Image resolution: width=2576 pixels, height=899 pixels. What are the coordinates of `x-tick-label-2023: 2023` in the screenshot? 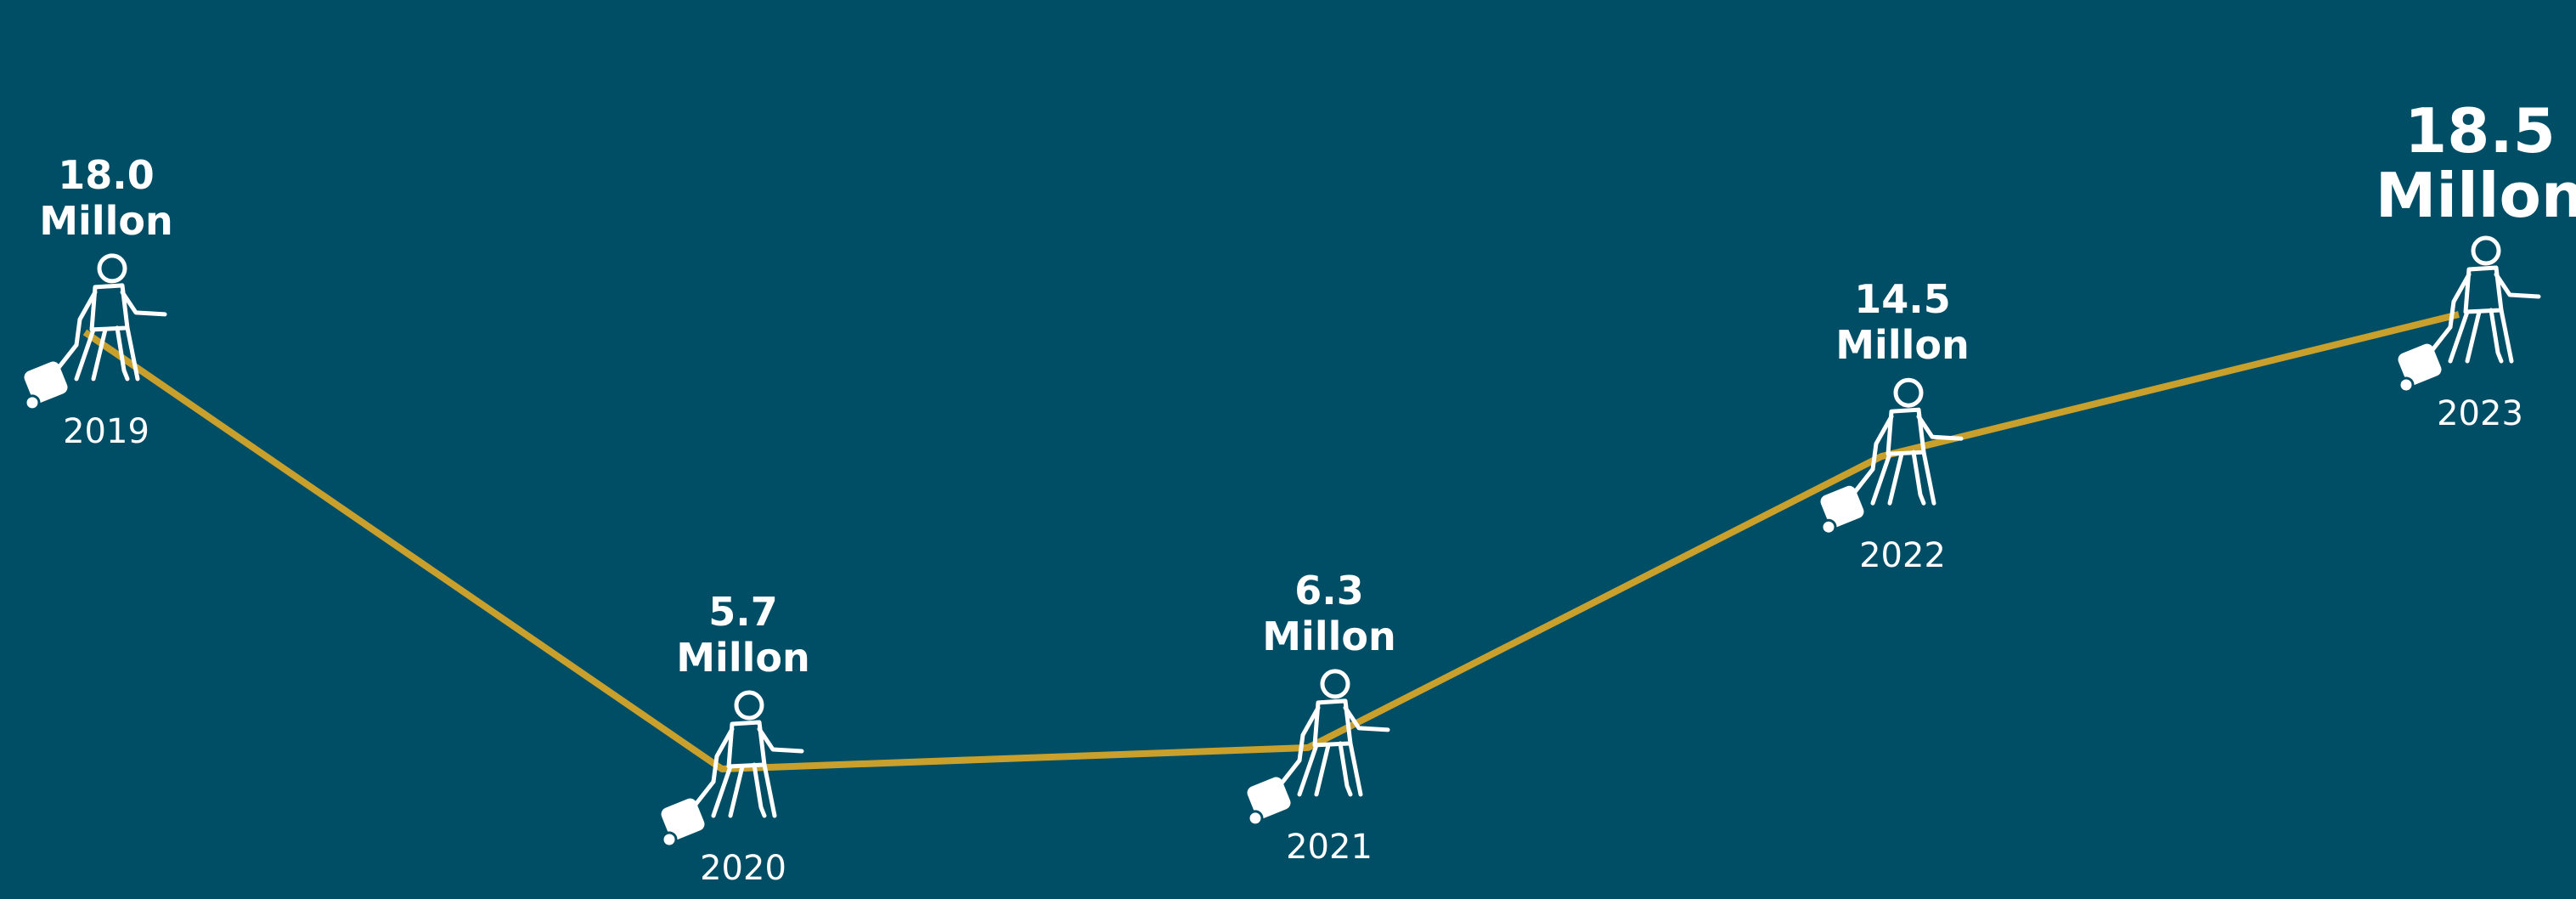 It's located at (2480, 414).